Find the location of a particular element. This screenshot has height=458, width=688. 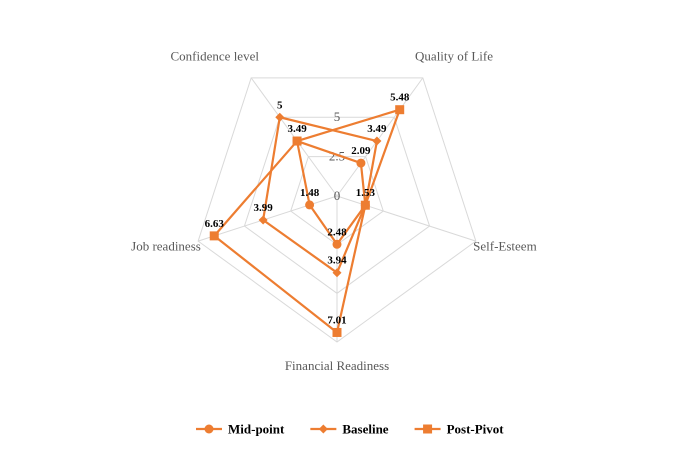

tick-label: 5 is located at coordinates (337, 116).